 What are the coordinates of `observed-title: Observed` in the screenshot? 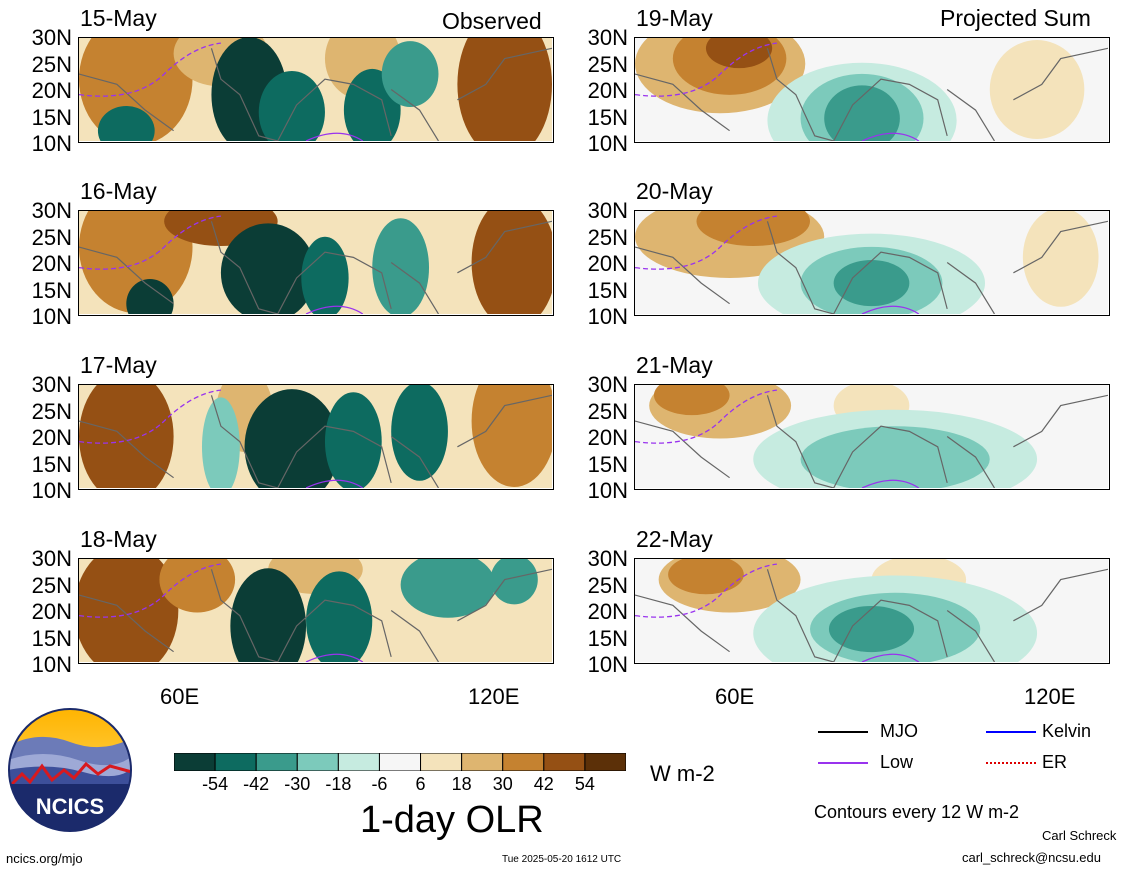 It's located at (492, 21).